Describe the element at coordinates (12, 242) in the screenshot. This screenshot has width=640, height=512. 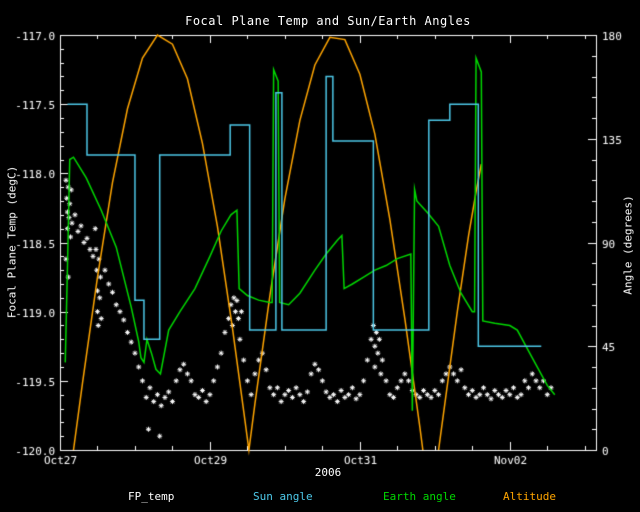
I see `y-axis-label-left: Focal Plane Temp (degC)` at that location.